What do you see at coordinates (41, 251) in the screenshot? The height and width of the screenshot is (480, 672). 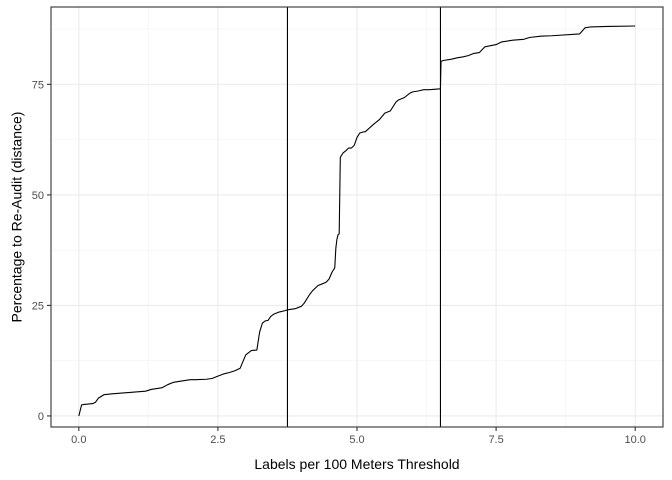 I see `y-axis-ticks: 0 25 50 75` at bounding box center [41, 251].